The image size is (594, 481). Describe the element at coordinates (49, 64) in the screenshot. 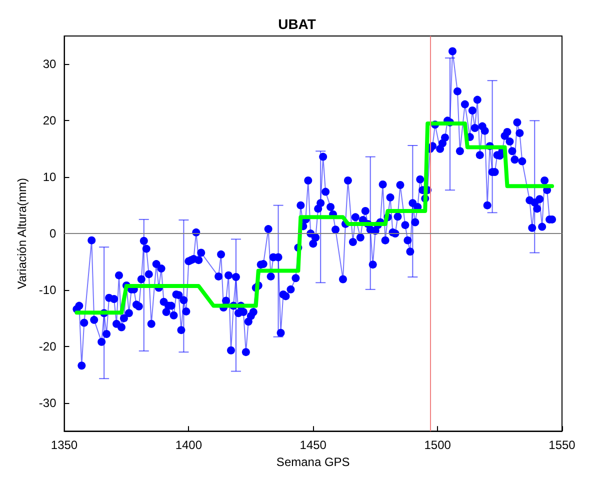

I see `y-tick-label: 30` at that location.